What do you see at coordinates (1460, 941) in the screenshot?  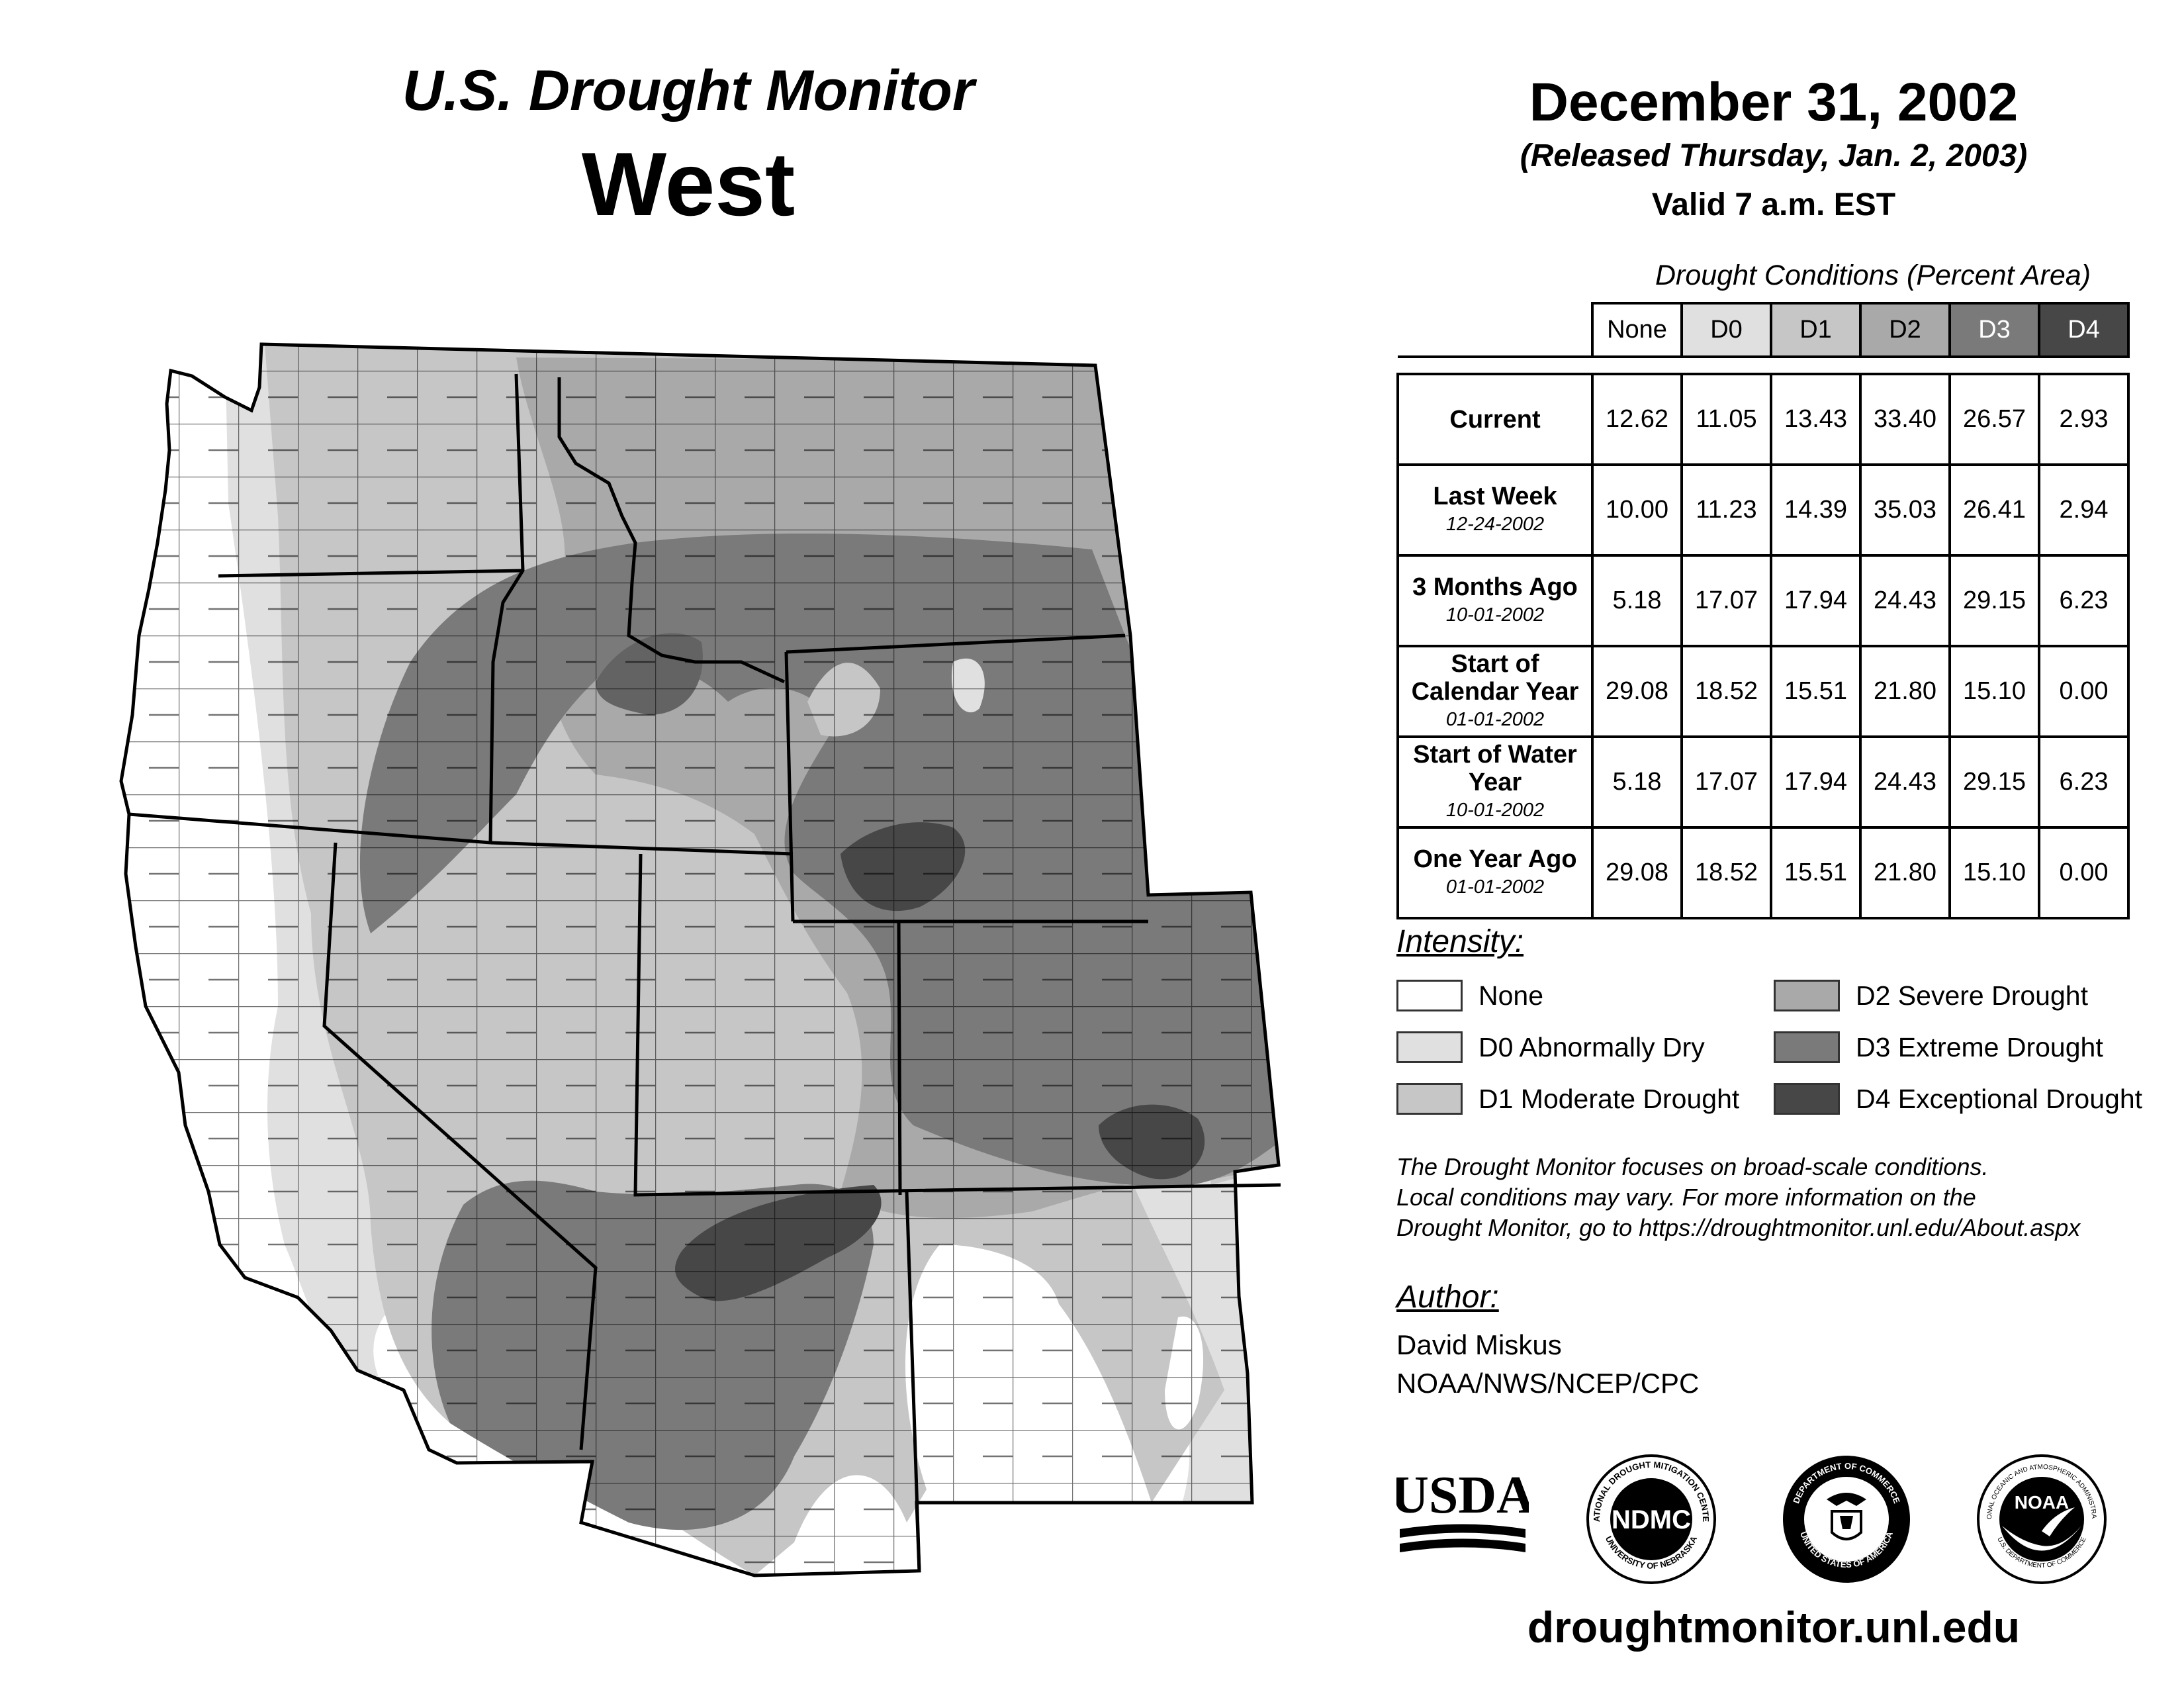 I see `legend-title: Intensity:` at bounding box center [1460, 941].